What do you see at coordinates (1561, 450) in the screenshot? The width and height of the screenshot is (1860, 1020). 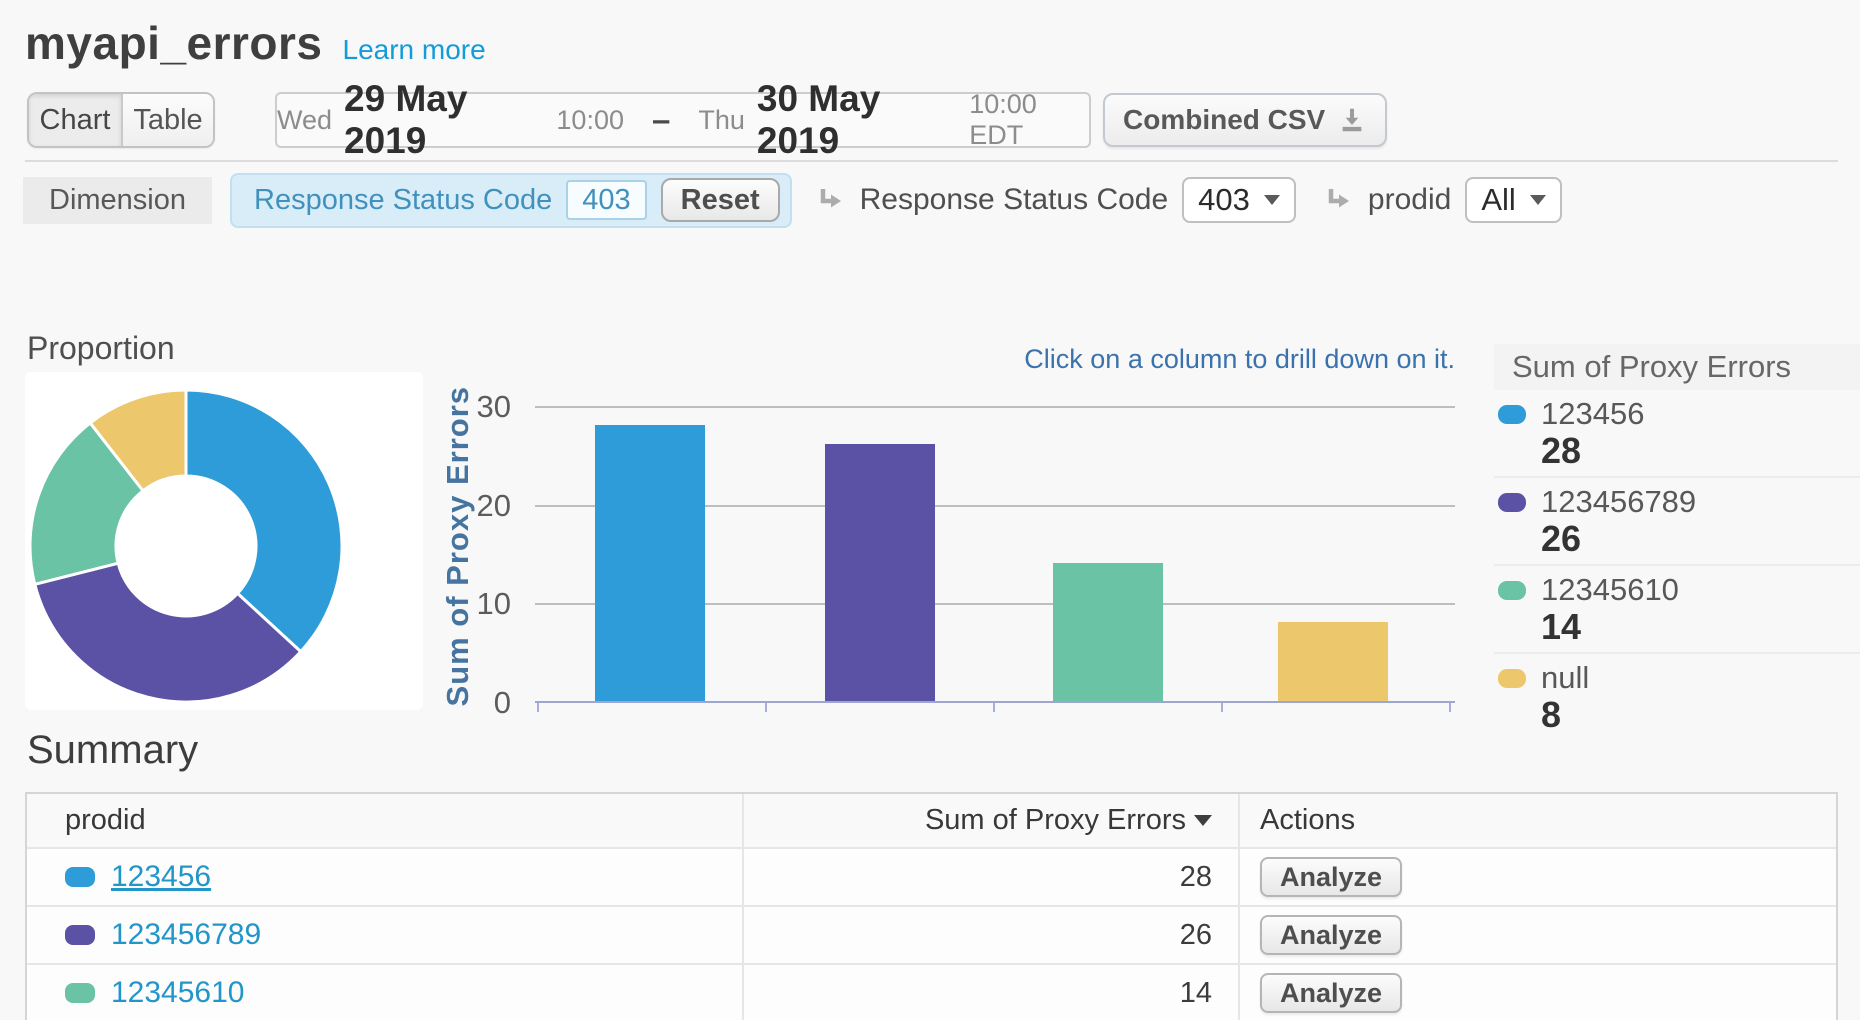 I see `legend-value: 28` at bounding box center [1561, 450].